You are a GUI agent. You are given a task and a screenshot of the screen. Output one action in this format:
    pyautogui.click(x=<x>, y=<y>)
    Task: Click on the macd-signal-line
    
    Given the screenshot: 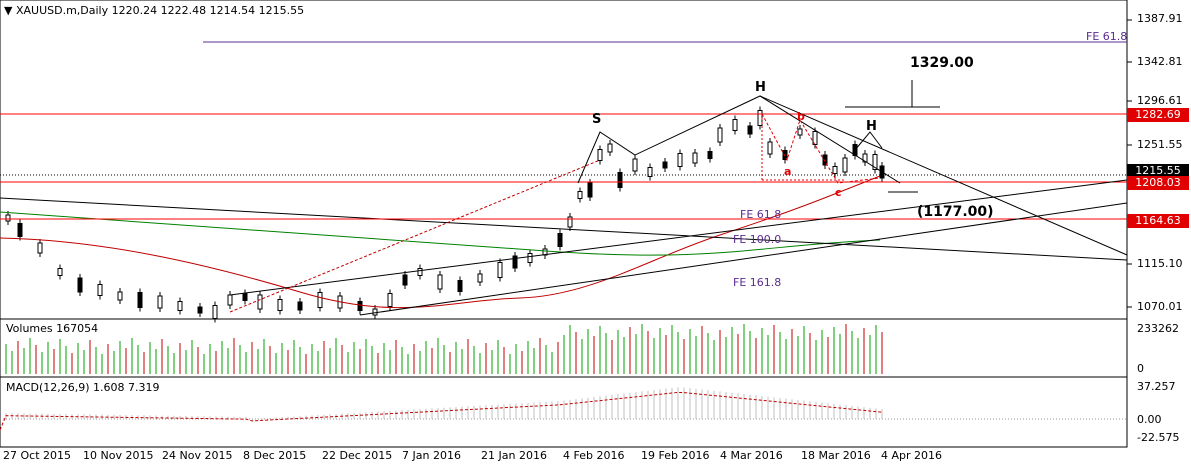 What is the action you would take?
    pyautogui.click(x=441, y=411)
    